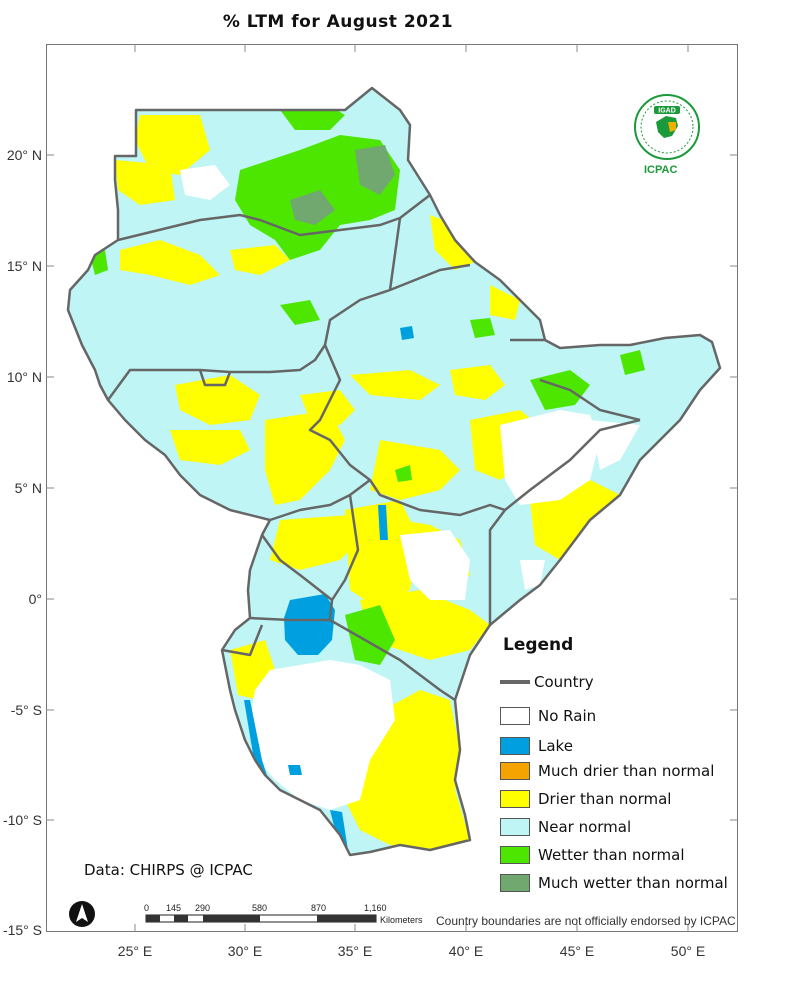 Image resolution: width=786 pixels, height=981 pixels. I want to click on scale-tick-580: 580, so click(260, 908).